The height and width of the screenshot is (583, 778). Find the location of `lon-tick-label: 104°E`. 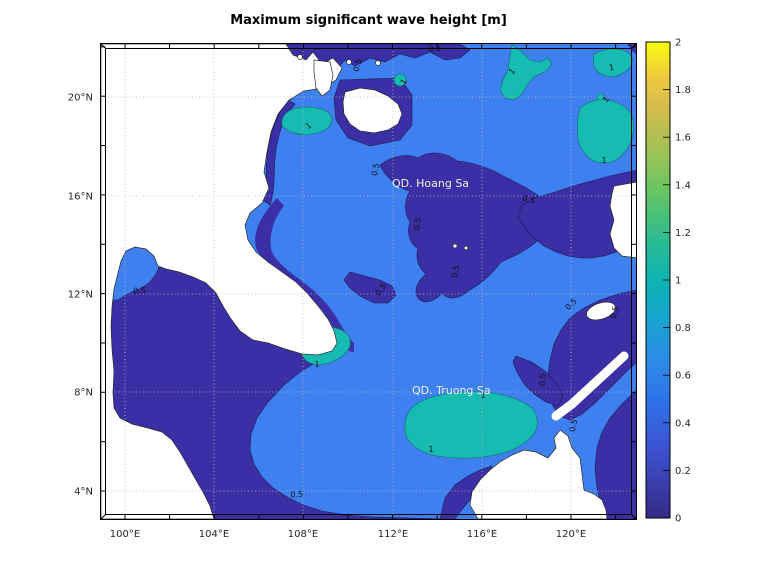

lon-tick-label: 104°E is located at coordinates (214, 534).